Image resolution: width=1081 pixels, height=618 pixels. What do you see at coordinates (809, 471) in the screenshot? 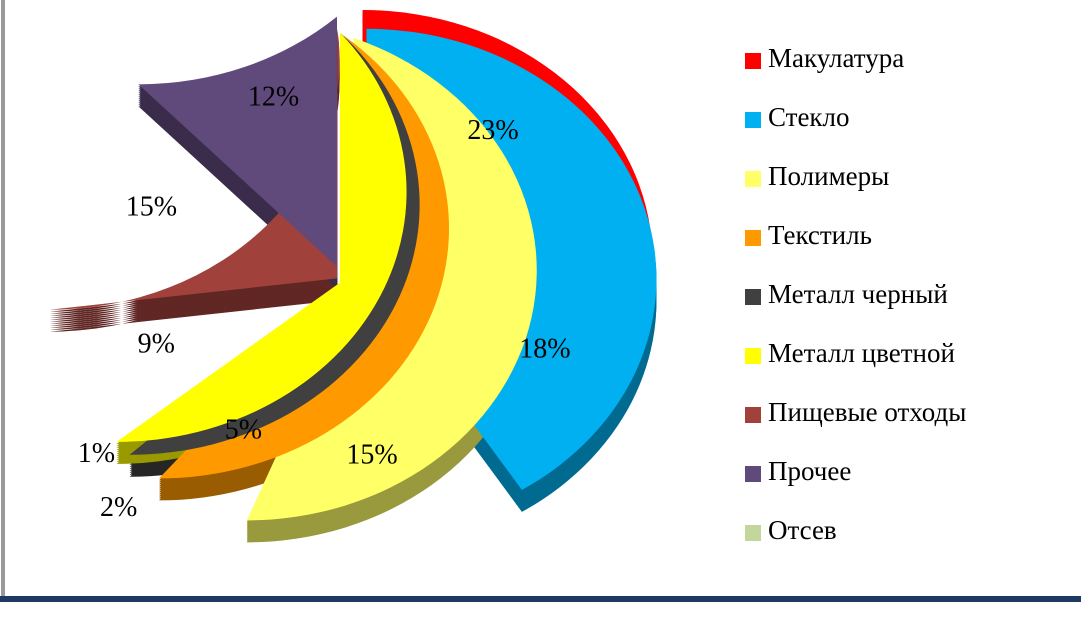
I see `legend-label: Прочее` at bounding box center [809, 471].